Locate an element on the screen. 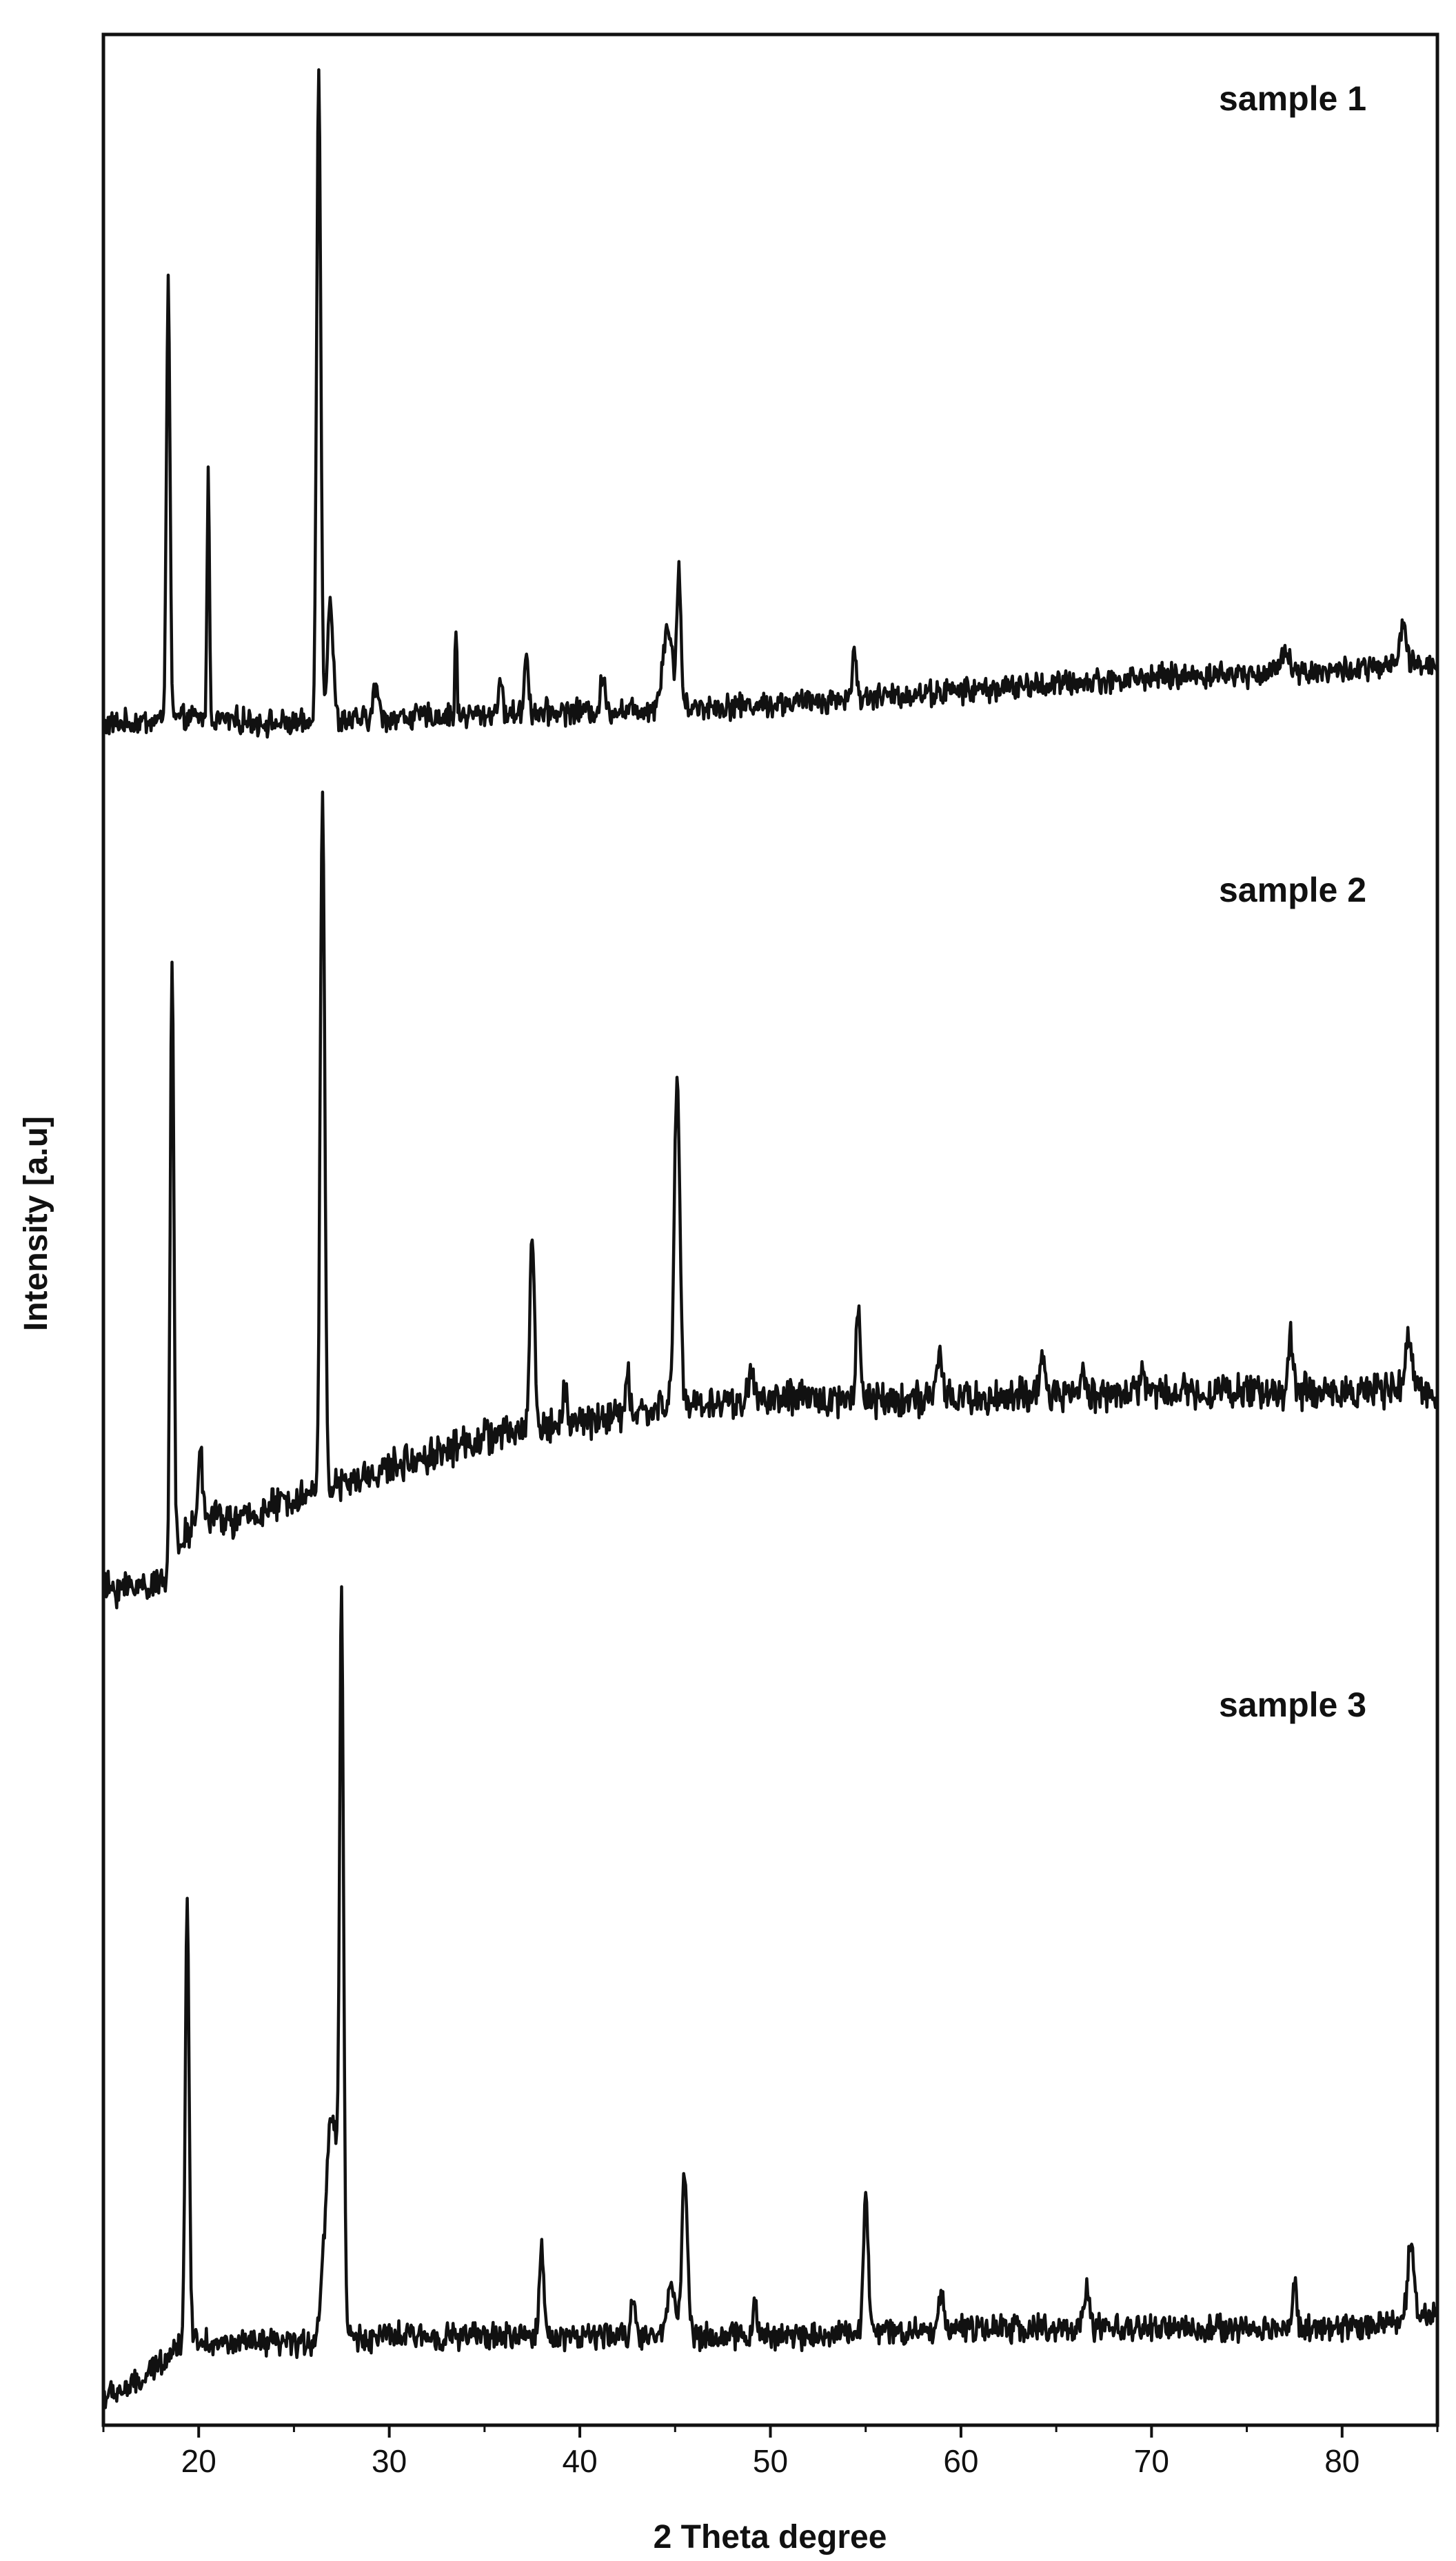 This screenshot has height=2561, width=1456. series-labels: sample 1 sample 2 sample 3 is located at coordinates (1292, 901).